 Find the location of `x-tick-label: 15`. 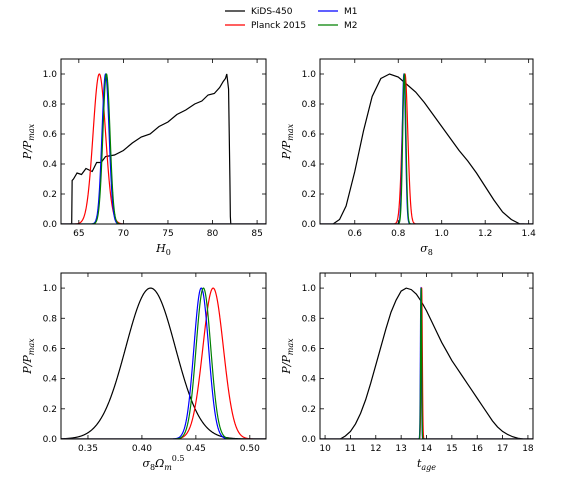

x-tick-label: 15 is located at coordinates (451, 449).